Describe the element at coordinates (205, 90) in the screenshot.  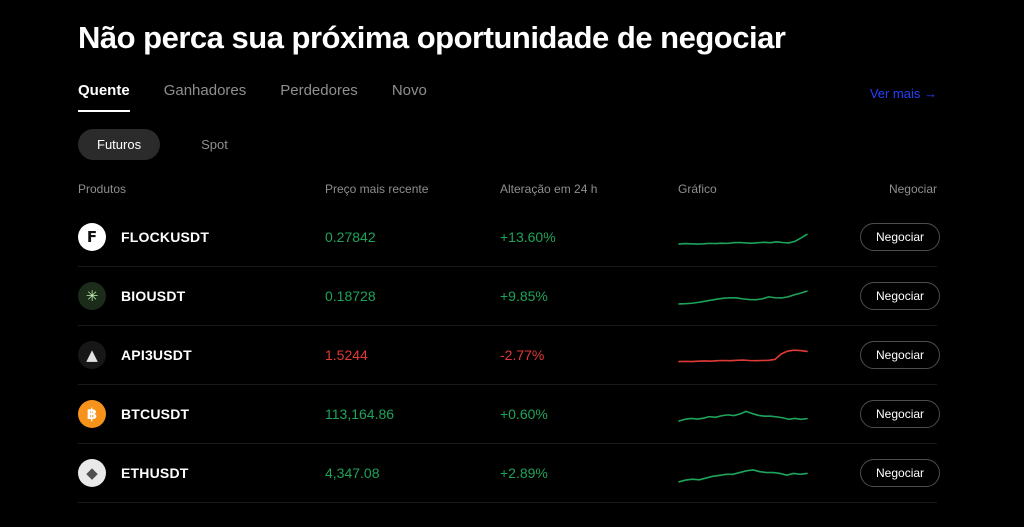
I see `tab-ganhadores: Ganhadores` at that location.